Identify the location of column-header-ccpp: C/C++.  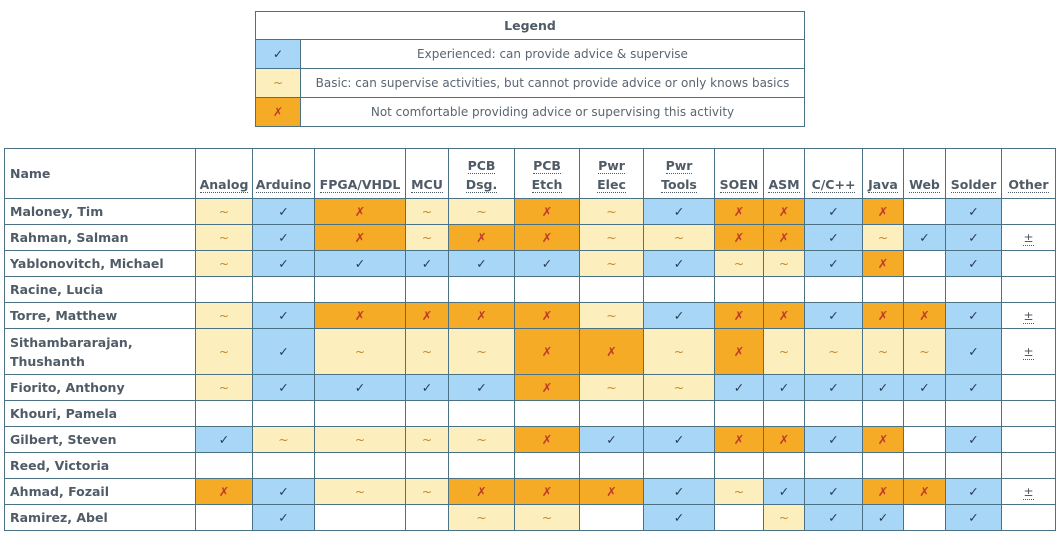
(833, 173).